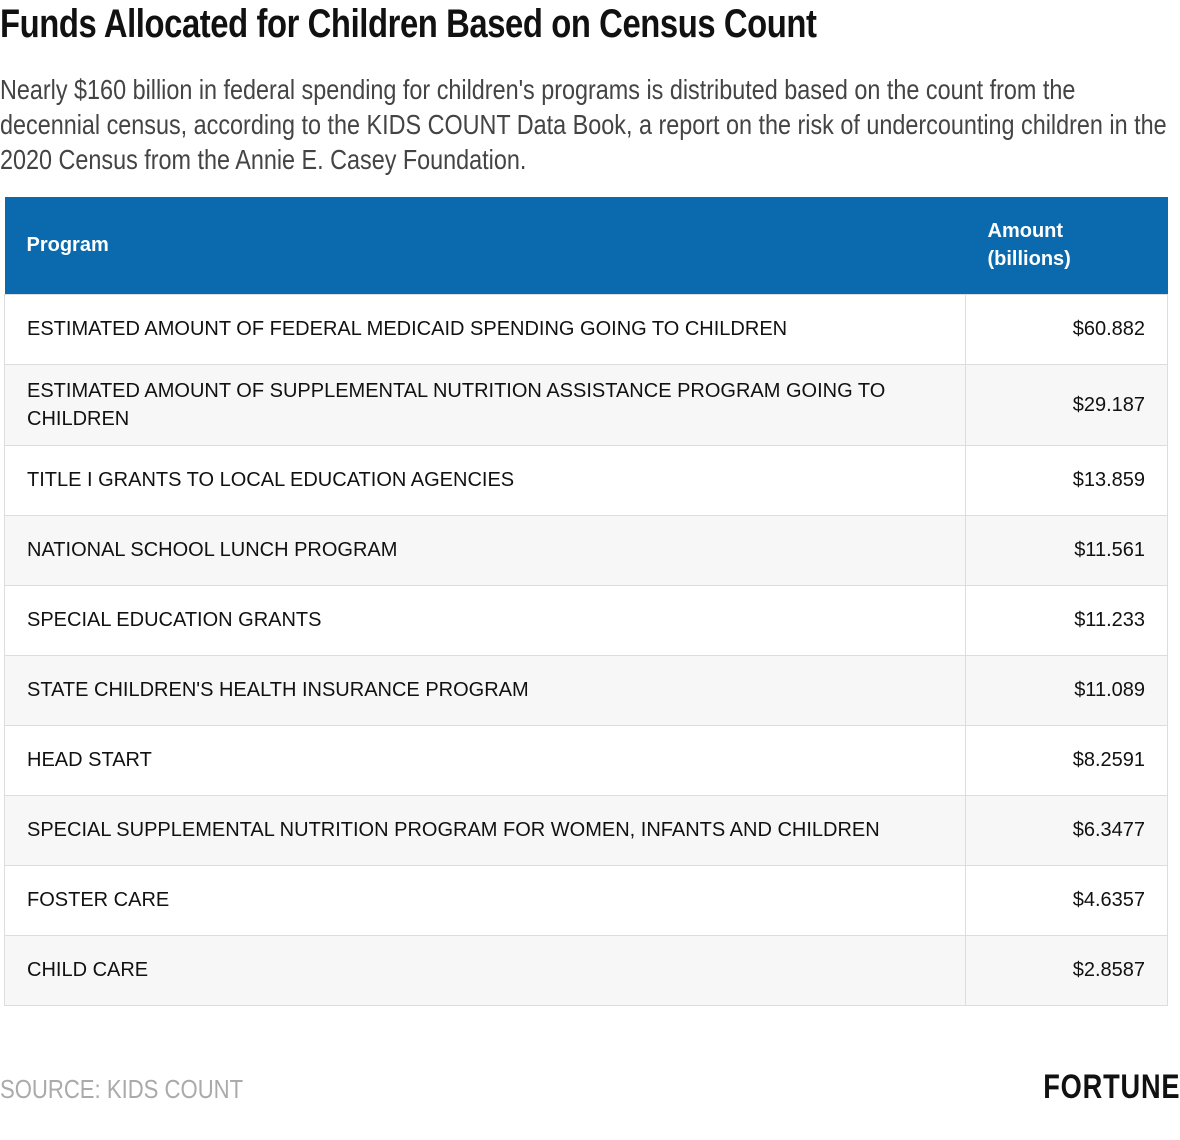 This screenshot has height=1140, width=1180. What do you see at coordinates (485, 245) in the screenshot?
I see `column-header: Program` at bounding box center [485, 245].